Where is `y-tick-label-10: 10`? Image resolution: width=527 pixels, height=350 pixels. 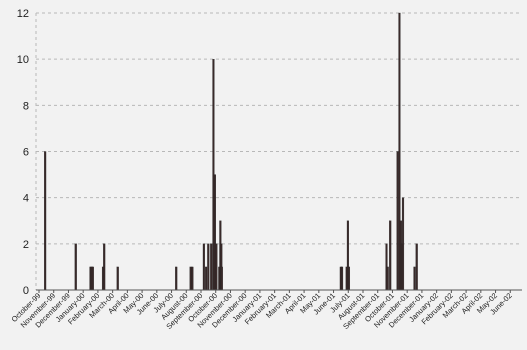 y-tick-label-10: 10 is located at coordinates (23, 60).